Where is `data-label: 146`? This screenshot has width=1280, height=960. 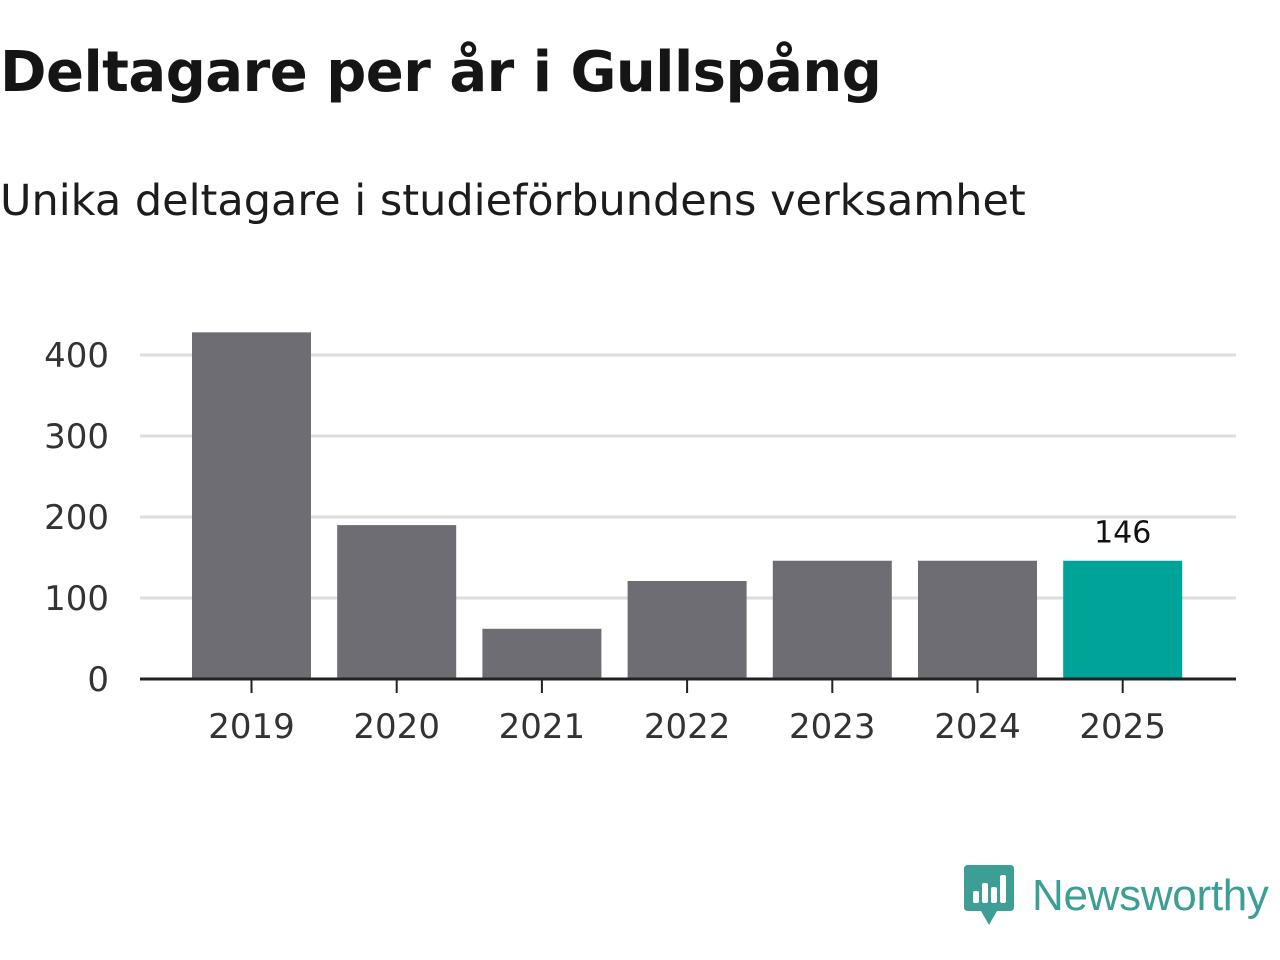
data-label: 146 is located at coordinates (1122, 533).